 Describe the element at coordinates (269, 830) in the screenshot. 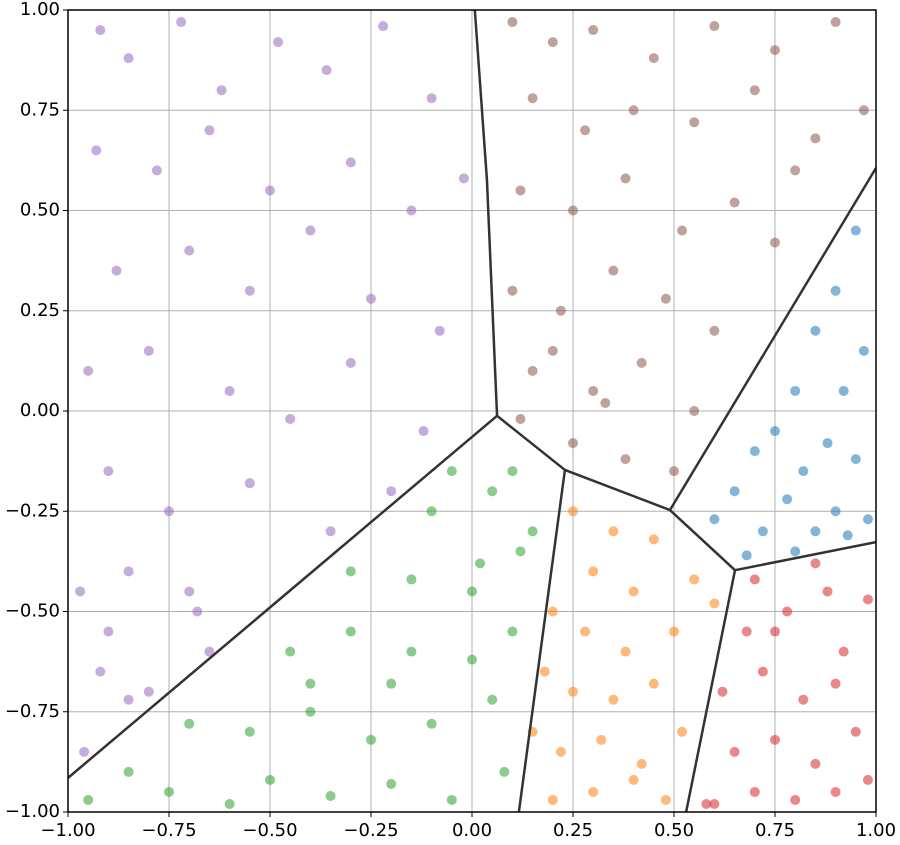

I see `x-tick-label: −0.50` at that location.